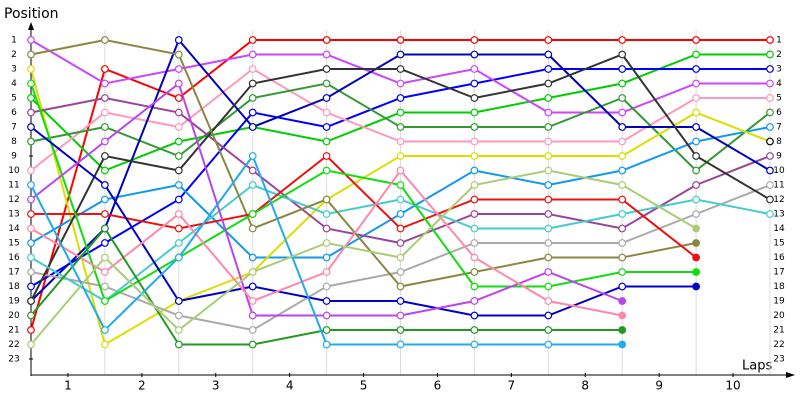 The width and height of the screenshot is (800, 400). What do you see at coordinates (14, 99) in the screenshot?
I see `y-tick-label: 5` at bounding box center [14, 99].